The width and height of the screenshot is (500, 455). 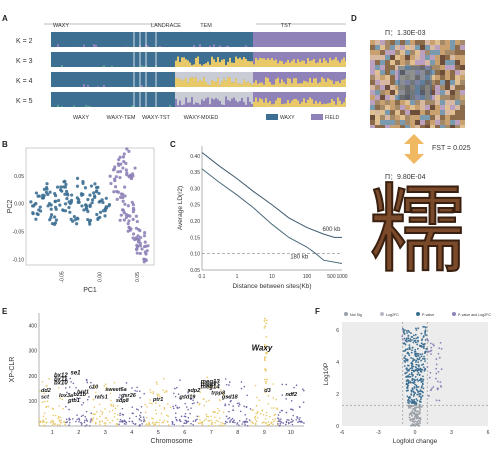 I want to click on chromosome-tick-label: 1, so click(x=52, y=433).